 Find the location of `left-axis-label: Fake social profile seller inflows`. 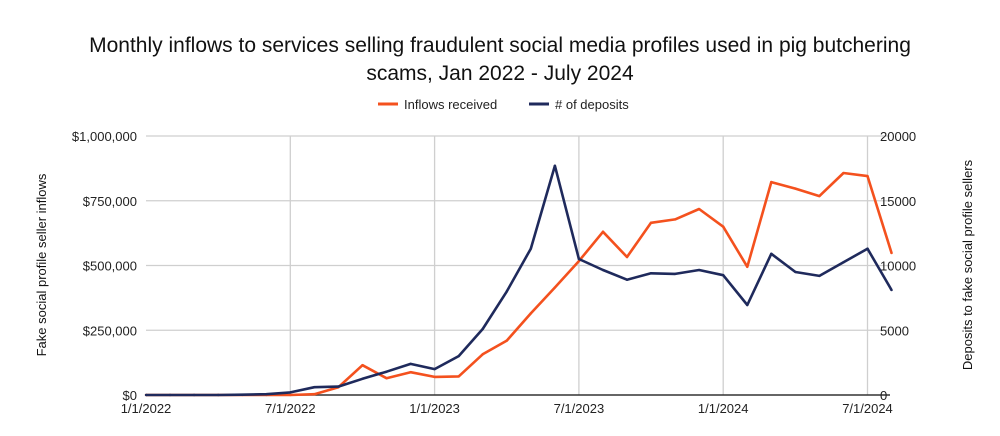

left-axis-label: Fake social profile seller inflows is located at coordinates (41, 264).